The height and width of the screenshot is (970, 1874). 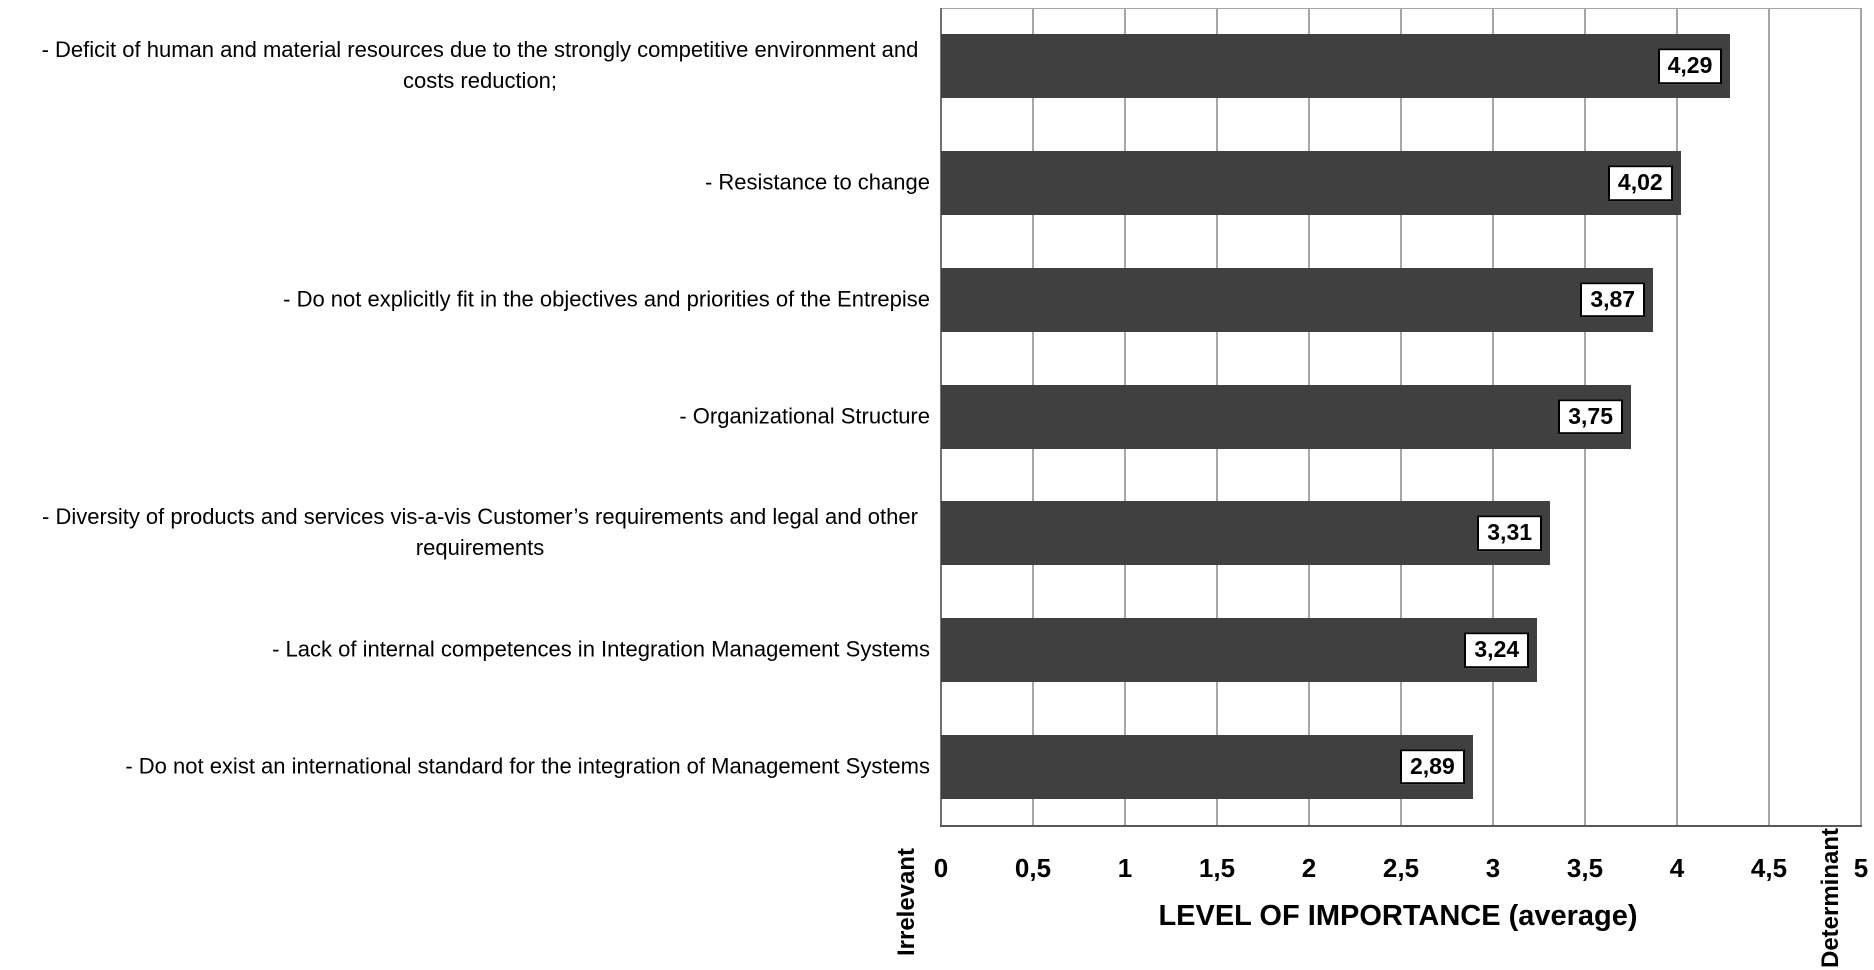 I want to click on bar: 3,31, so click(x=1246, y=533).